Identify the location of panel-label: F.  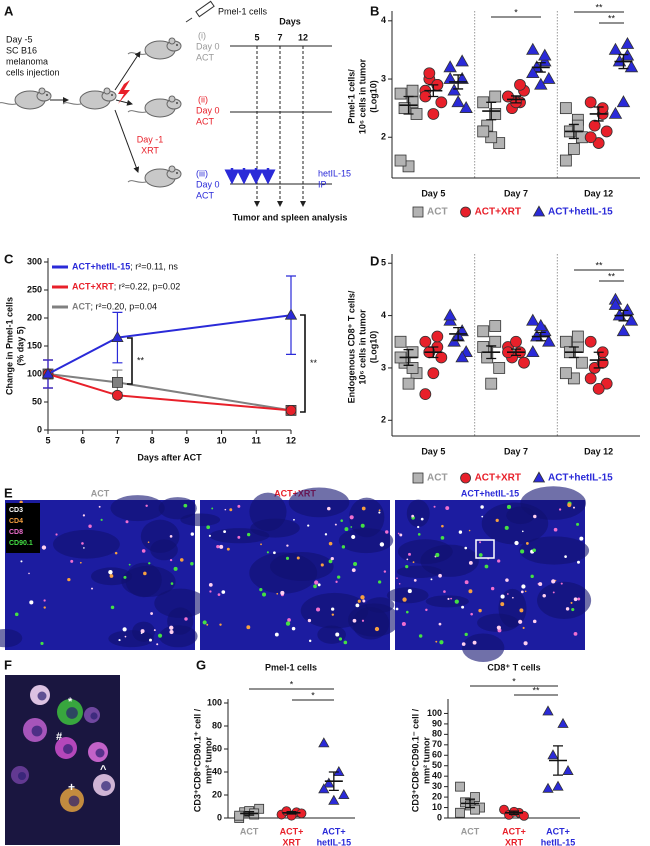
(8, 664).